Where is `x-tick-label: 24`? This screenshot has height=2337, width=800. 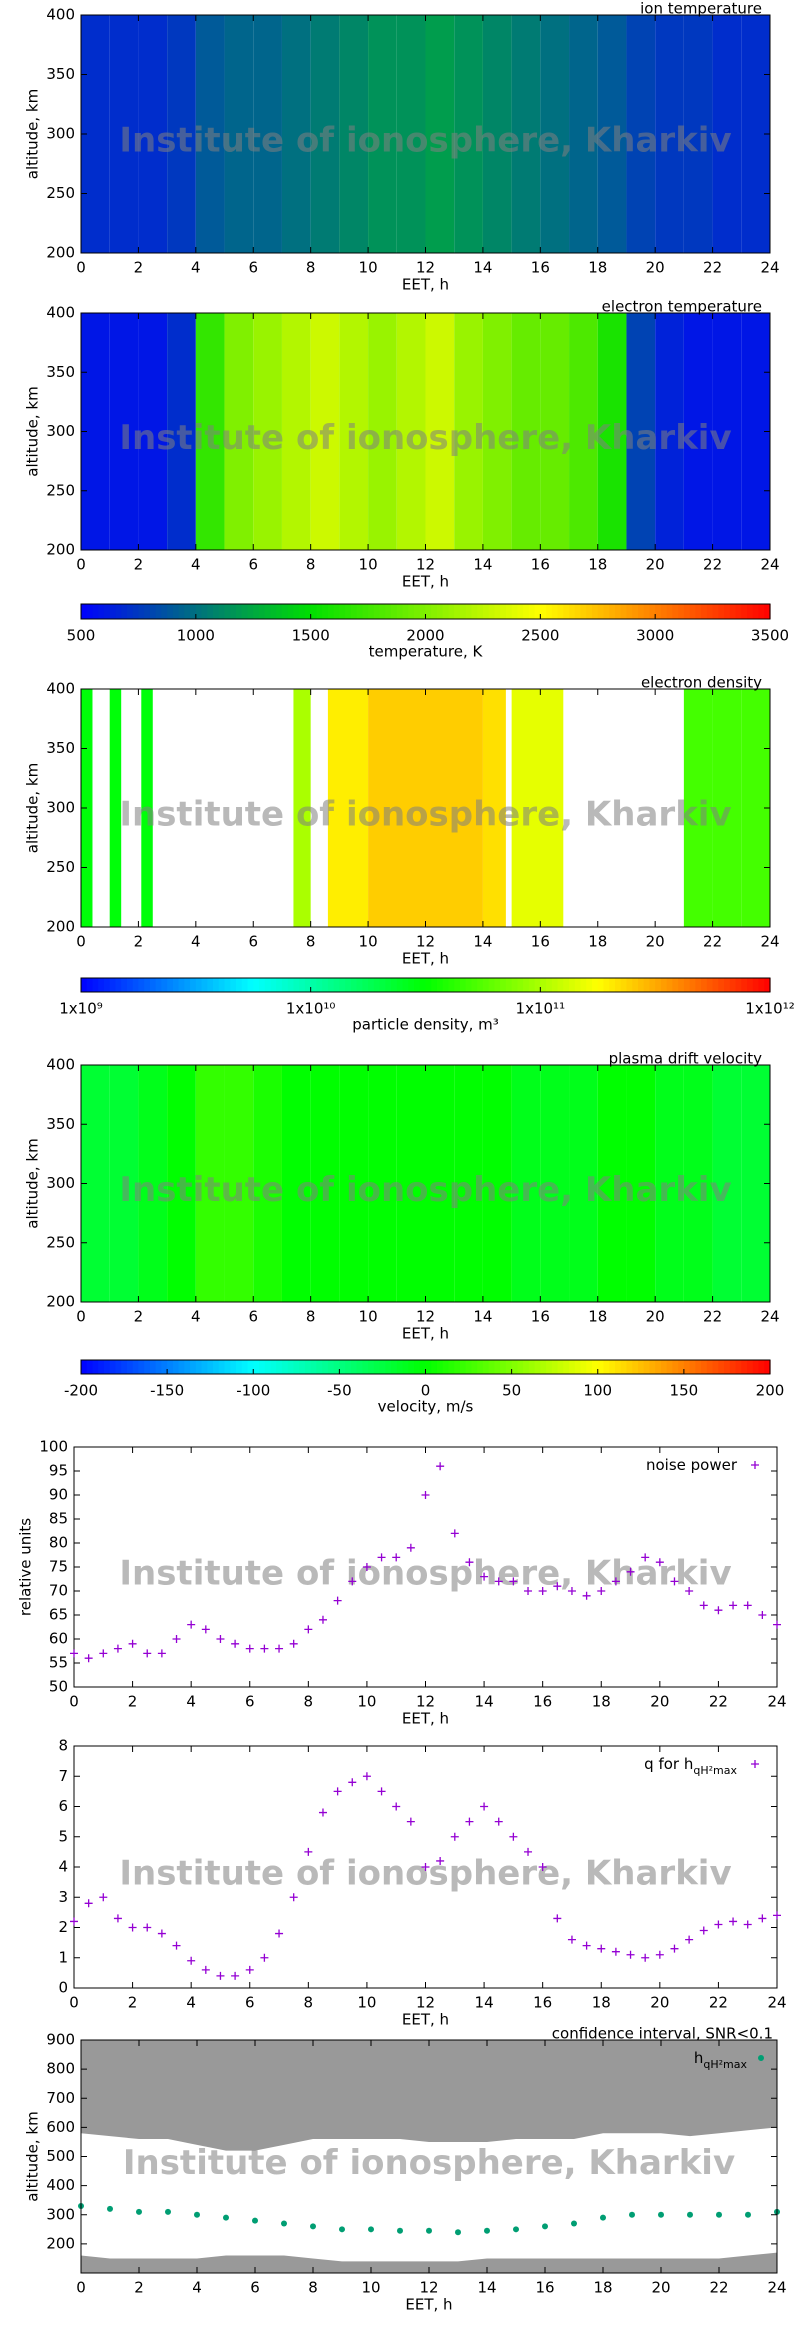 x-tick-label: 24 is located at coordinates (776, 2003).